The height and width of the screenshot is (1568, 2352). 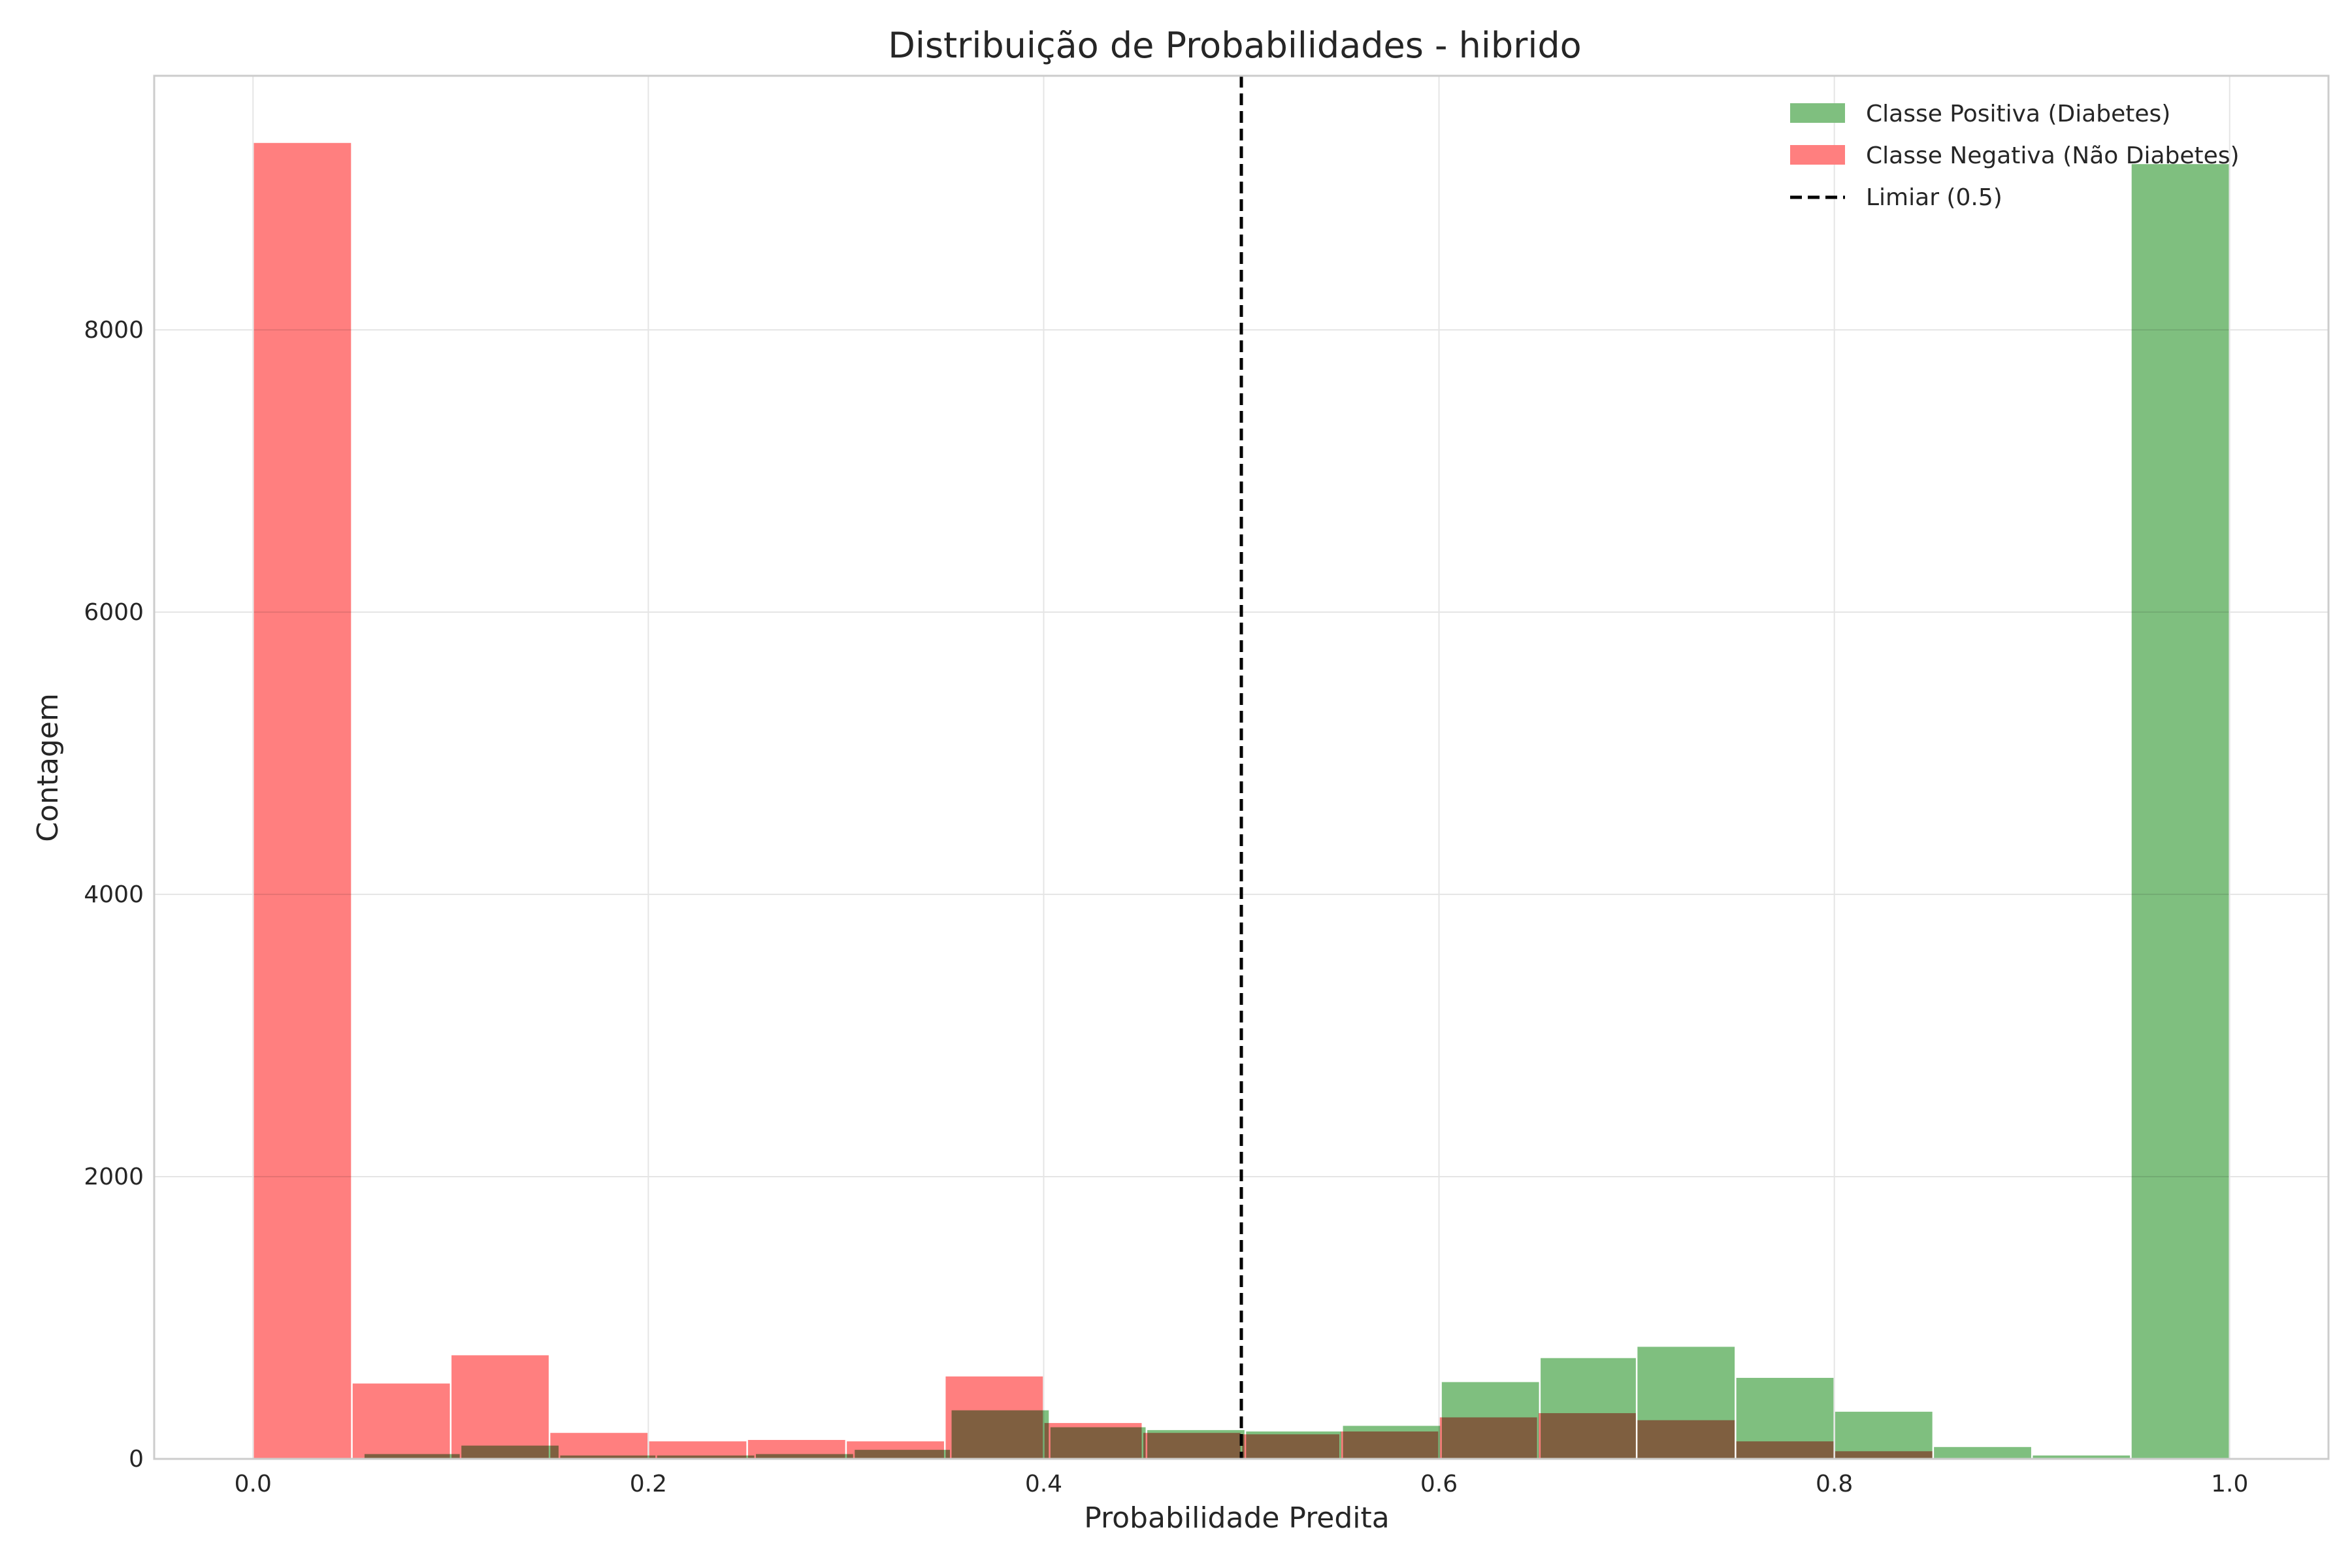 I want to click on y-tick-label: 6000, so click(x=114, y=612).